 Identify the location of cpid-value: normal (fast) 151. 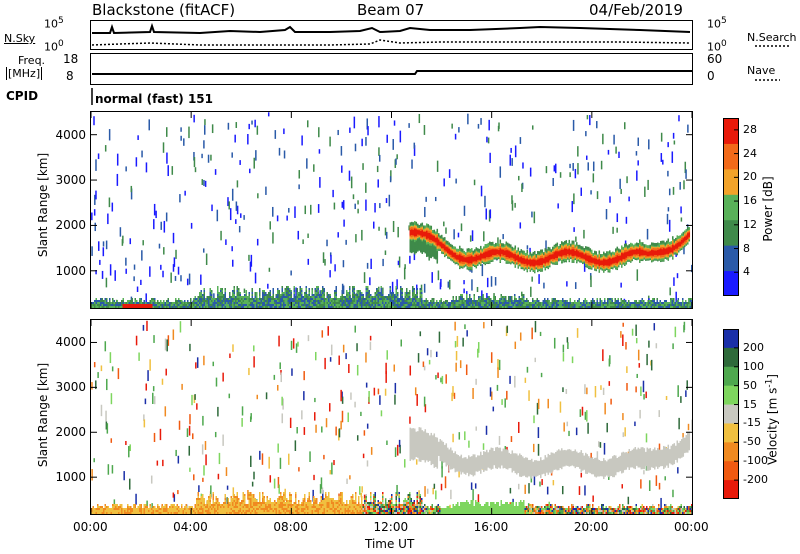
(154, 99).